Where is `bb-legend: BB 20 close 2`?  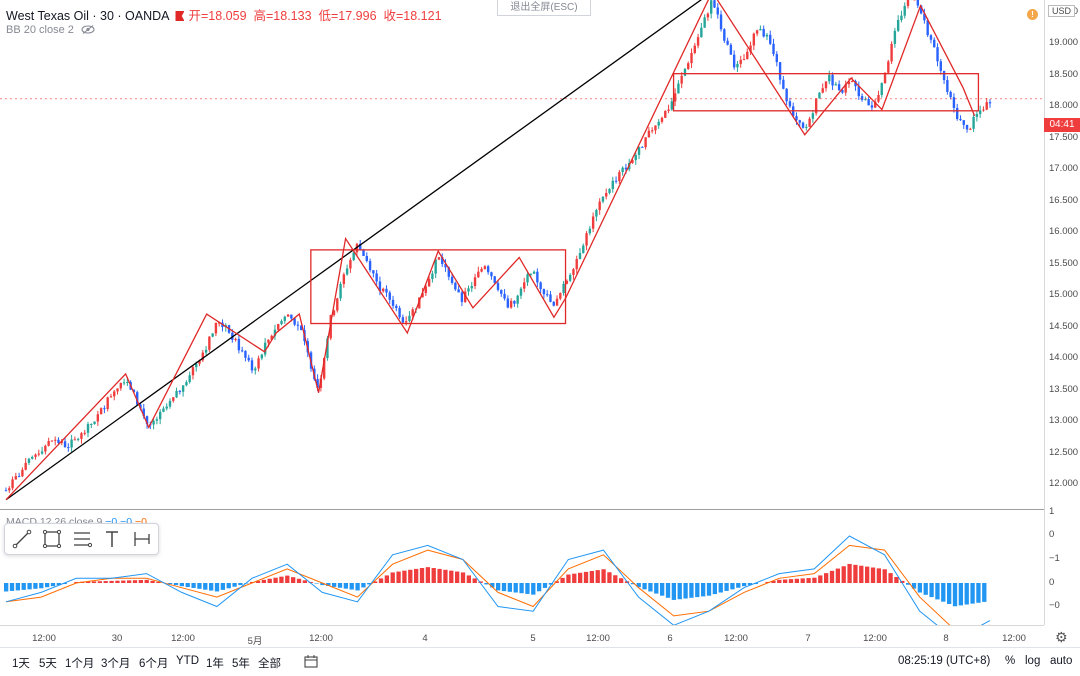 bb-legend: BB 20 close 2 is located at coordinates (50, 30).